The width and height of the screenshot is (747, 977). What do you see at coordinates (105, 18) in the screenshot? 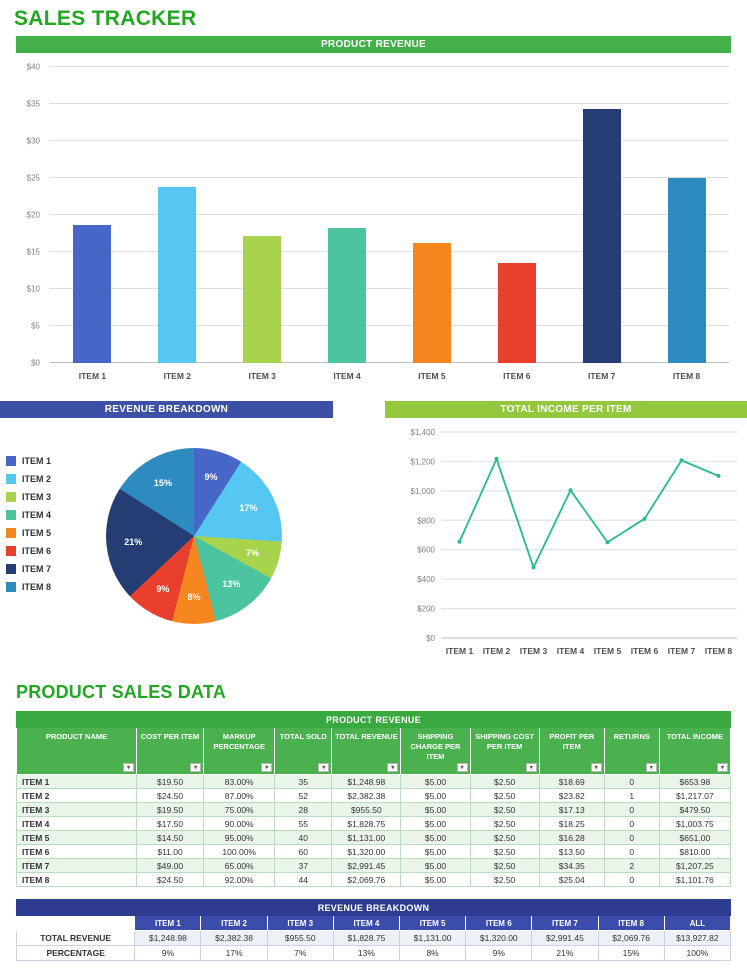
I see `page-title: SALES TRACKER` at bounding box center [105, 18].